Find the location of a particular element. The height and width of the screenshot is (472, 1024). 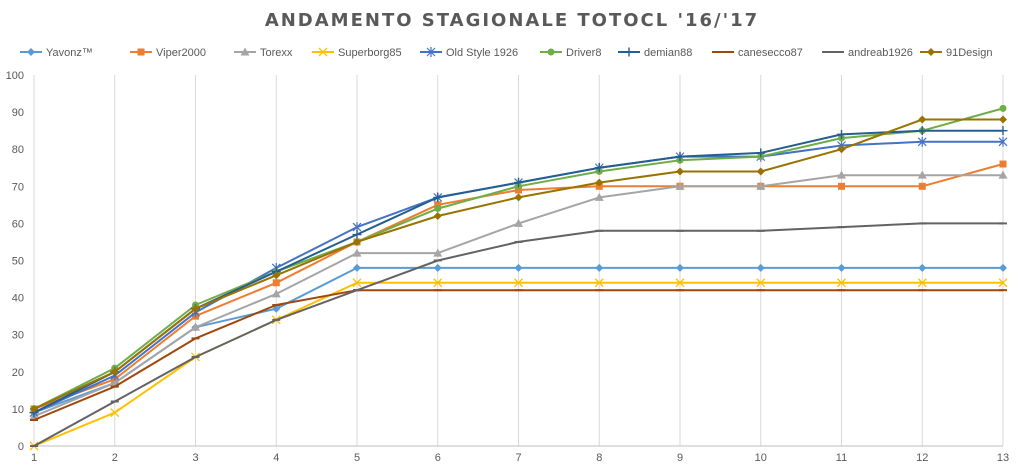

legend-item: andreab1926 is located at coordinates (867, 53).